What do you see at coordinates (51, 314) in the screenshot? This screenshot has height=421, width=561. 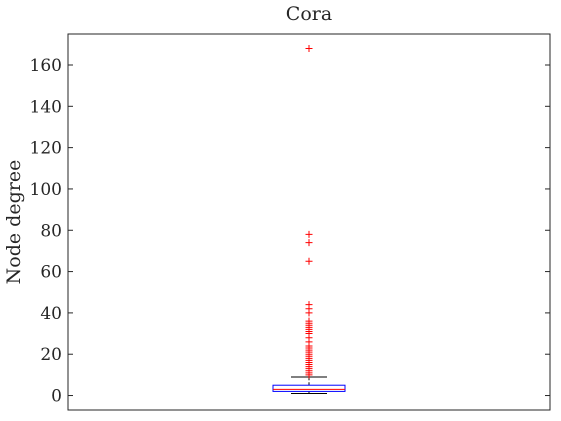 I see `y-tick-label: 40` at bounding box center [51, 314].